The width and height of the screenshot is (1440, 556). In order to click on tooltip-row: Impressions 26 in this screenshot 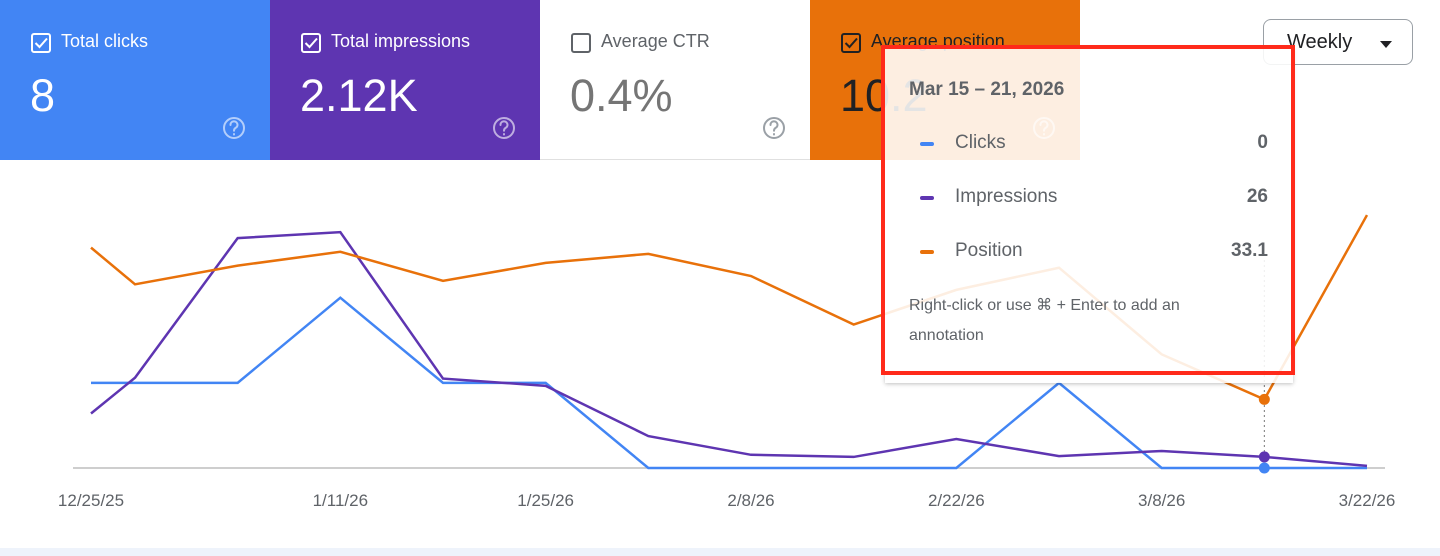, I will do `click(1076, 198)`.